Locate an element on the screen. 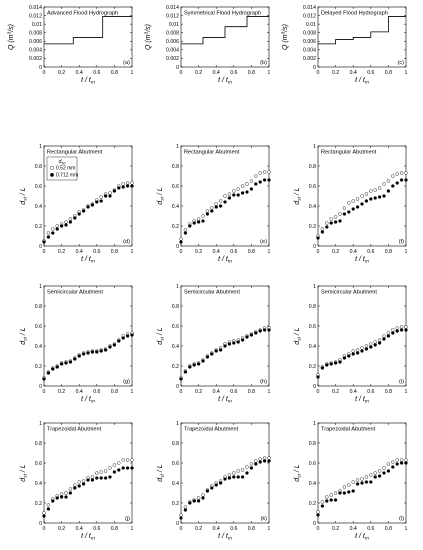  chart-title: Semicircular Abutment is located at coordinates (75, 293).